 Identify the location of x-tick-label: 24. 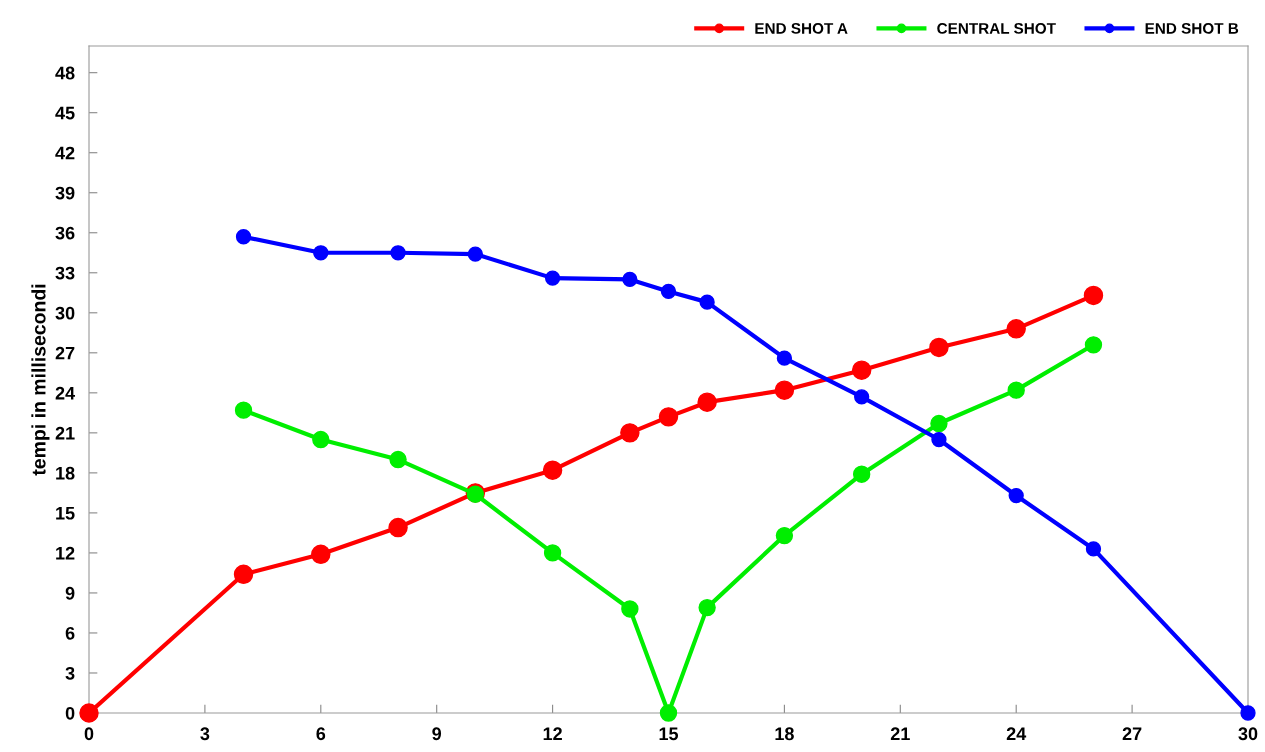
(1016, 733).